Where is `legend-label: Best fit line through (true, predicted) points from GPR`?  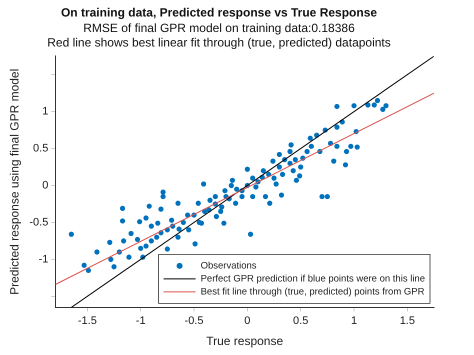
legend-label: Best fit line through (true, predicted) points from GPR is located at coordinates (312, 292).